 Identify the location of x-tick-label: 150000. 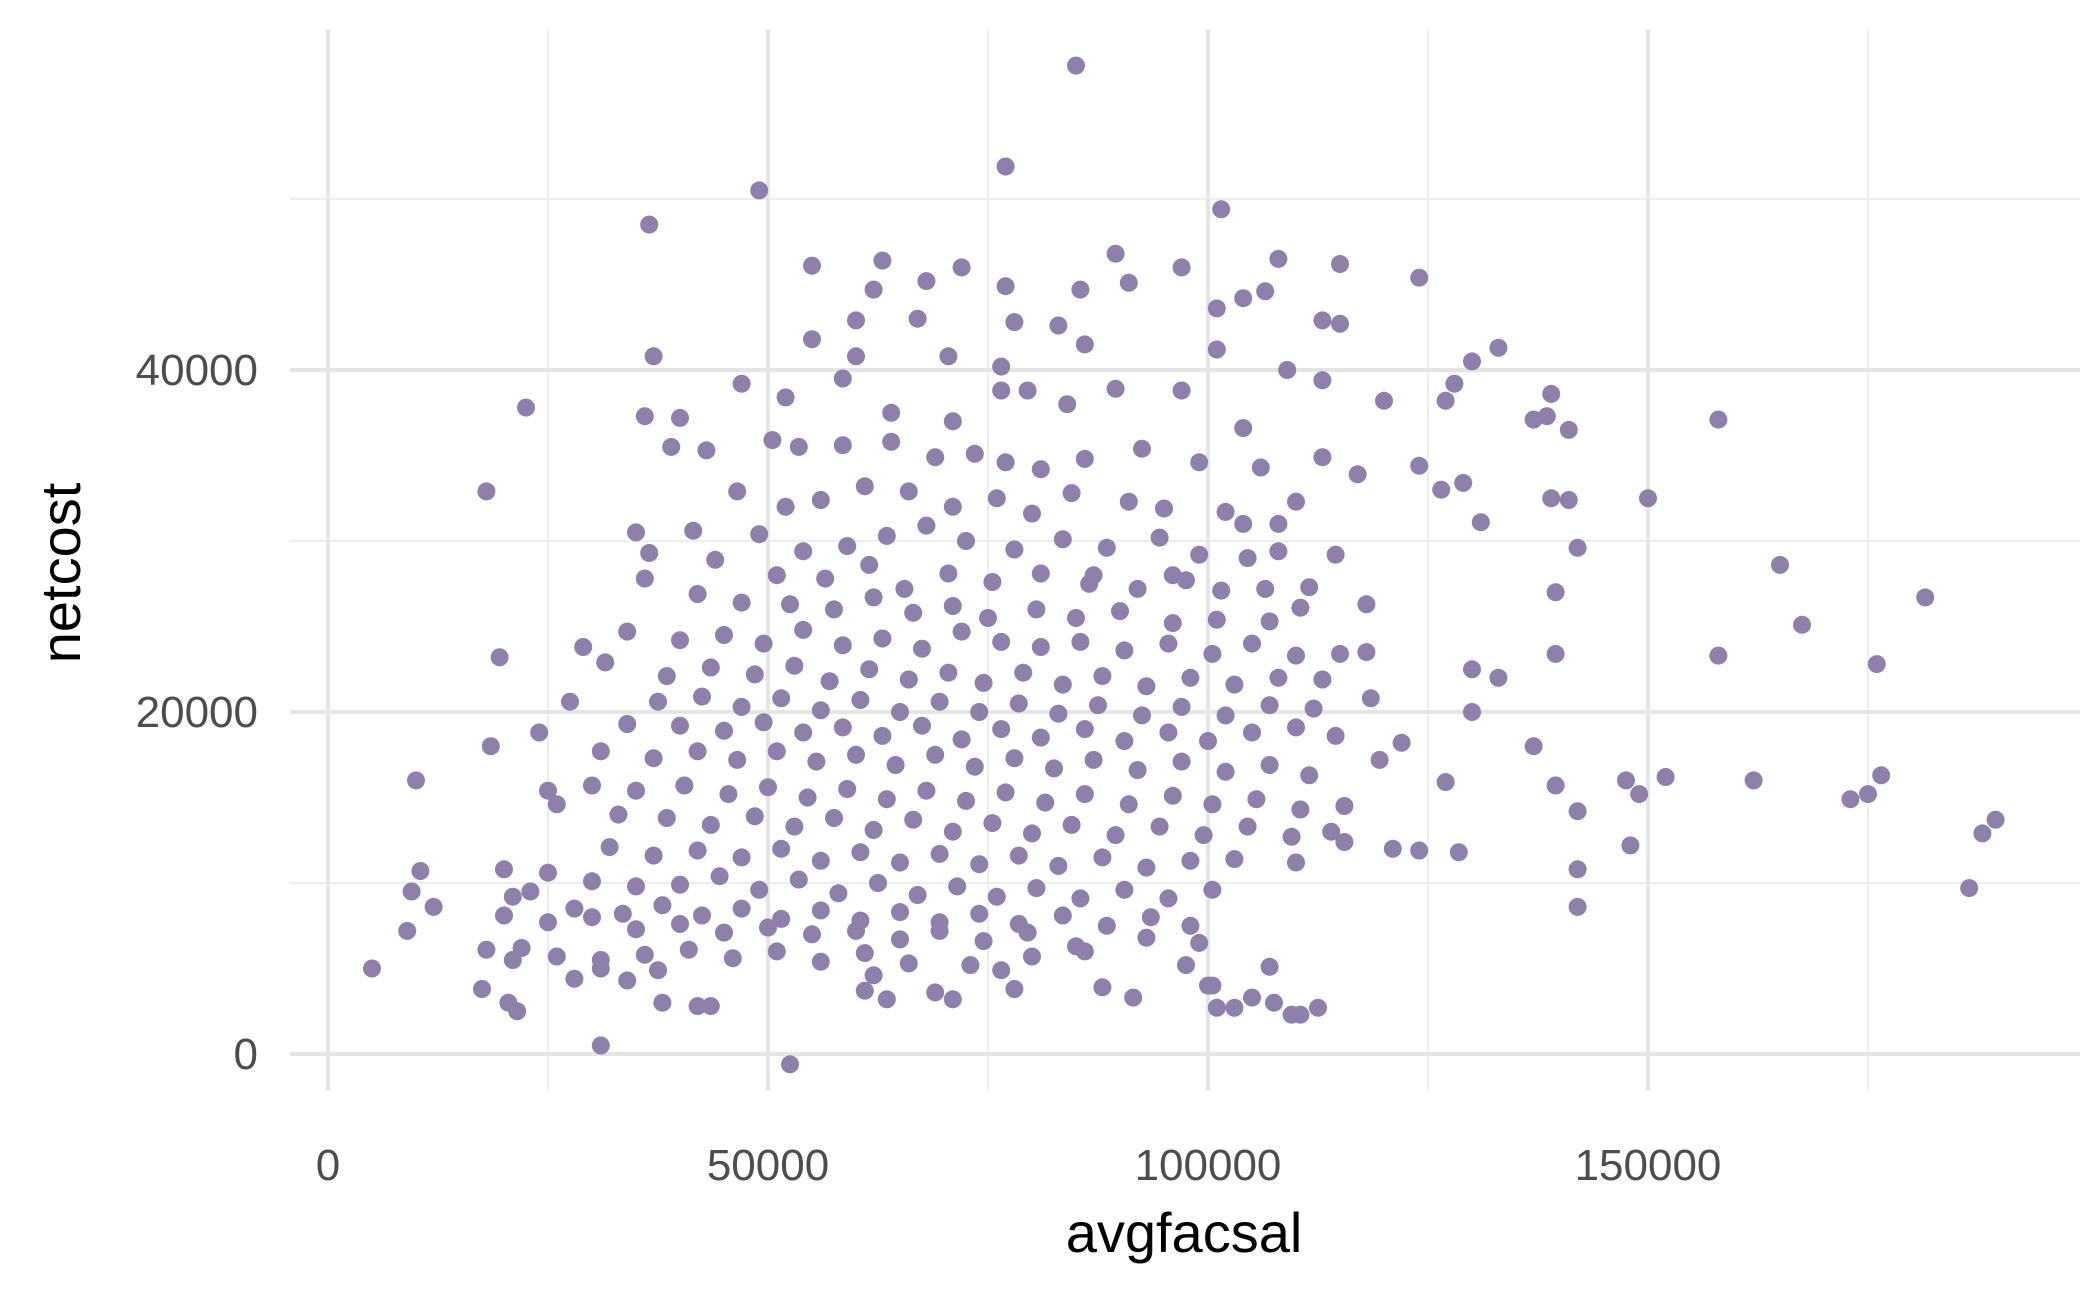
(1648, 1165).